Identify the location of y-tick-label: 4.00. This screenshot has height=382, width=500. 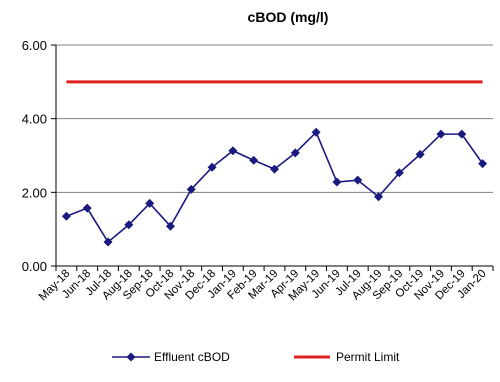
(34, 119).